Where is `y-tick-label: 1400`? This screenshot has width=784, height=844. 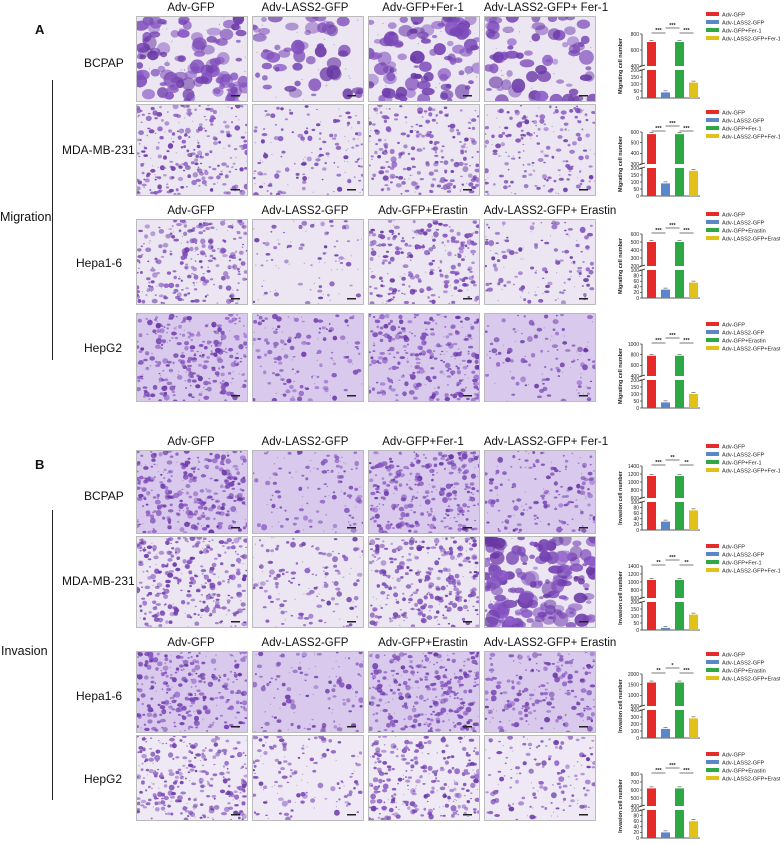
y-tick-label: 1400 is located at coordinates (633, 567).